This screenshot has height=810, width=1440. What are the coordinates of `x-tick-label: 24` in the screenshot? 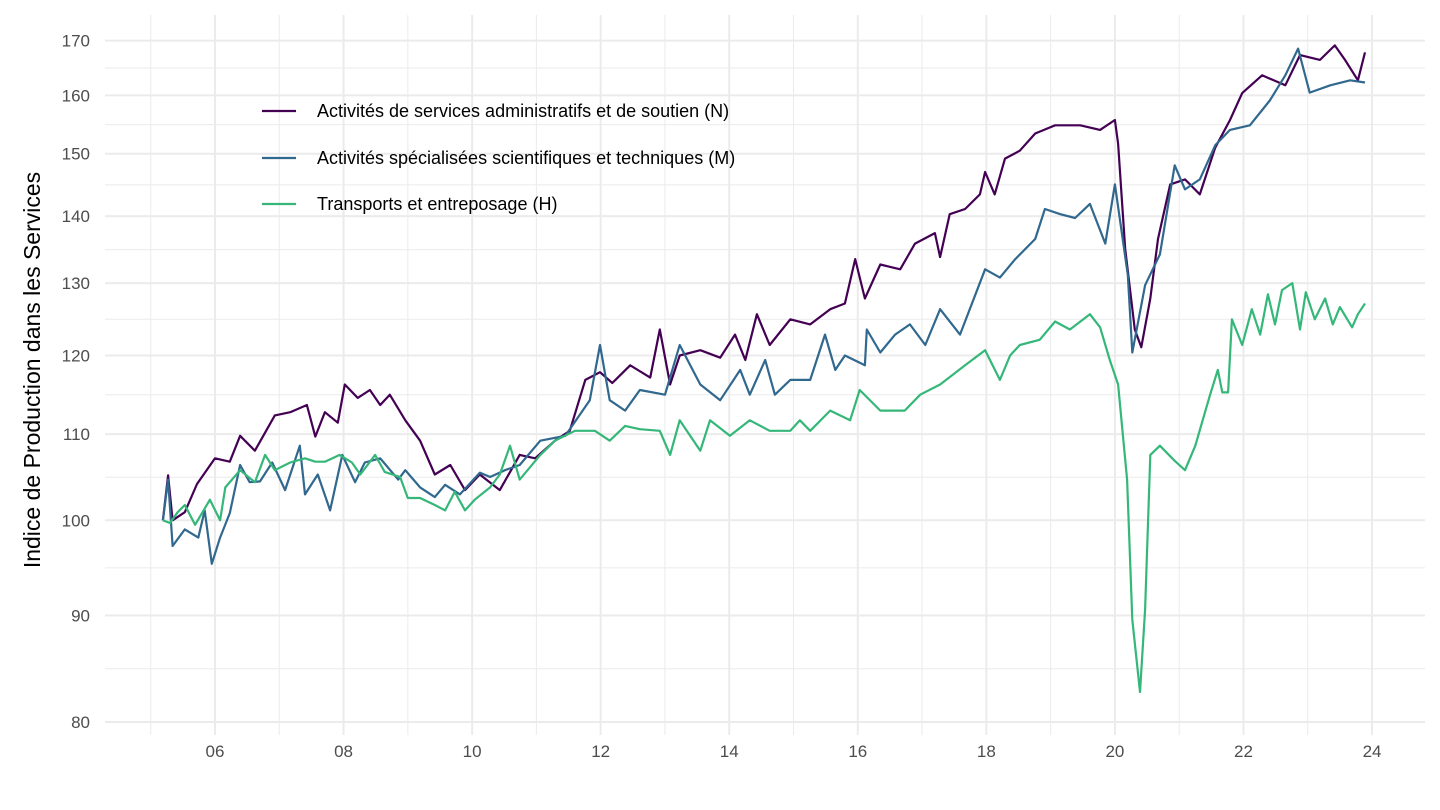 It's located at (1372, 751).